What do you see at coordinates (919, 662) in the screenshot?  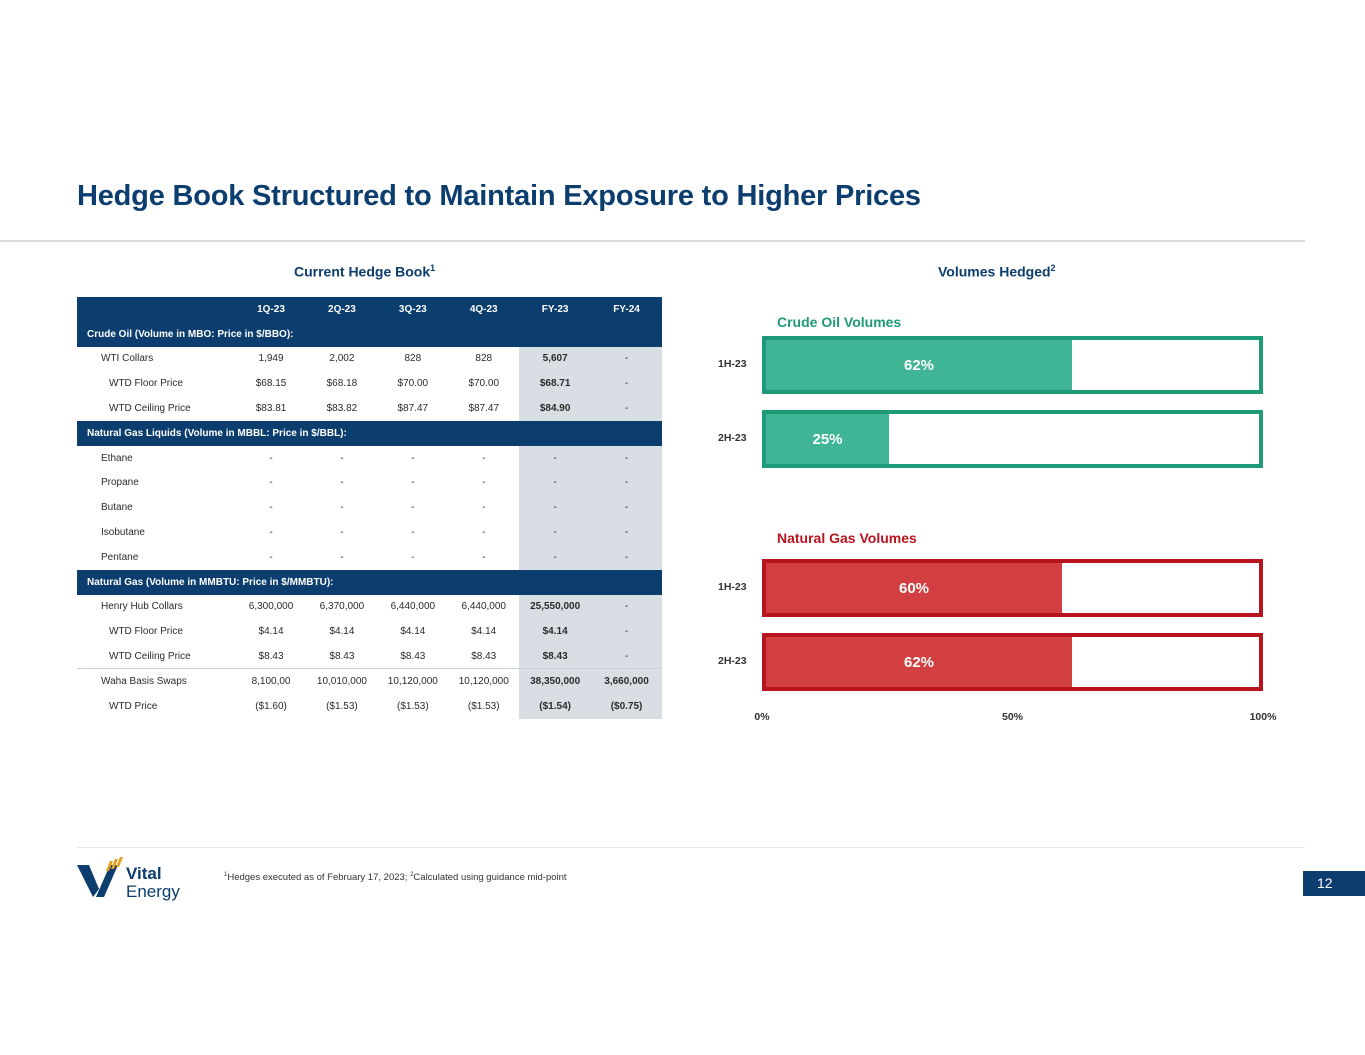 I see `bar-data-label: 62%` at bounding box center [919, 662].